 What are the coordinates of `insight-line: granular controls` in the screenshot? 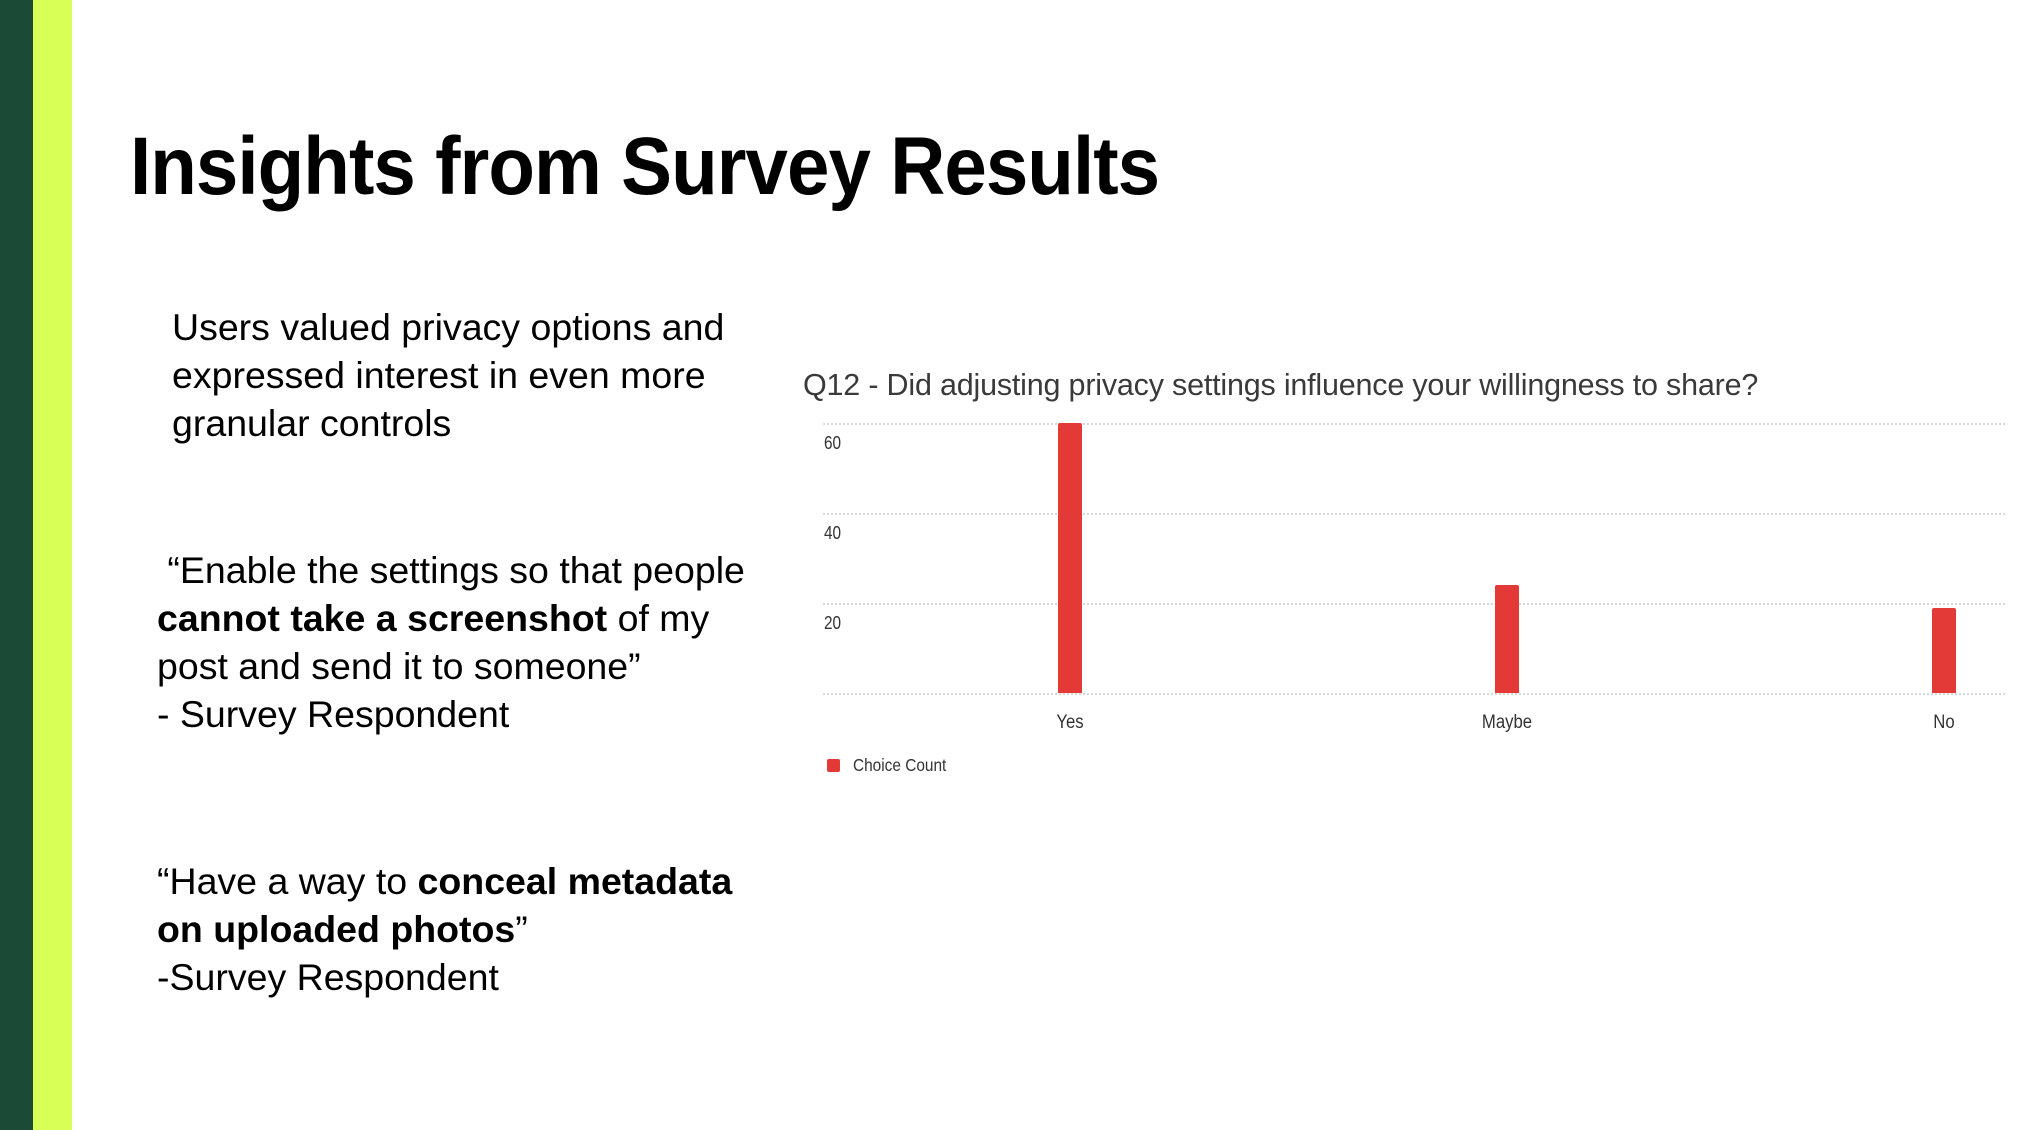 It's located at (312, 423).